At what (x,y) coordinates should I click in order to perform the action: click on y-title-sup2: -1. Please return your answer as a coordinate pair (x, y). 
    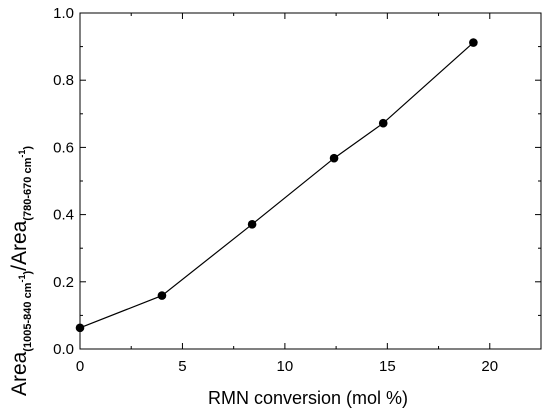
    Looking at the image, I should click on (22, 154).